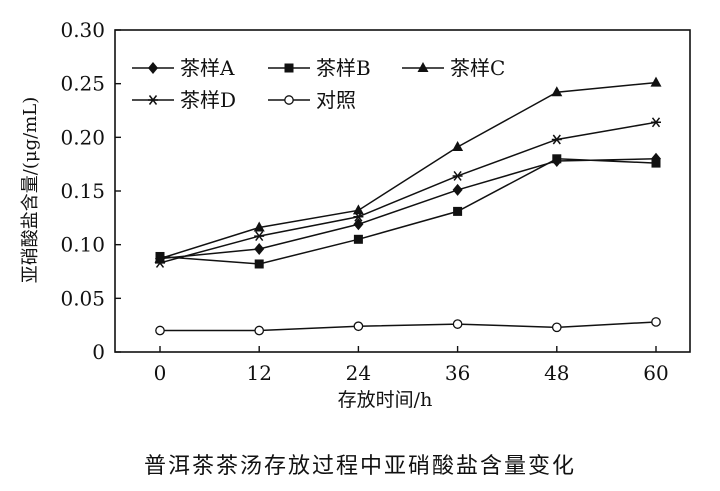 This screenshot has width=720, height=491. I want to click on y-axis-label: 亚硝酸盐含量/(μg/mL), so click(30, 190).